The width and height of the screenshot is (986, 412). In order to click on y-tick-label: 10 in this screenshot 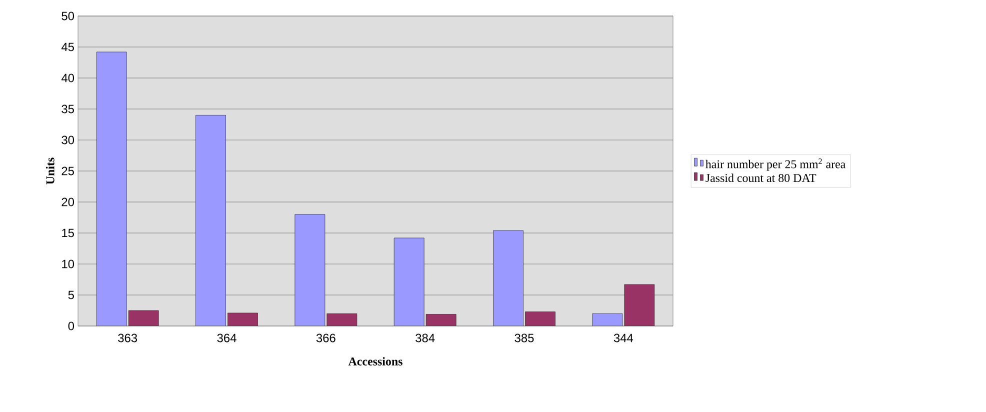, I will do `click(68, 264)`.